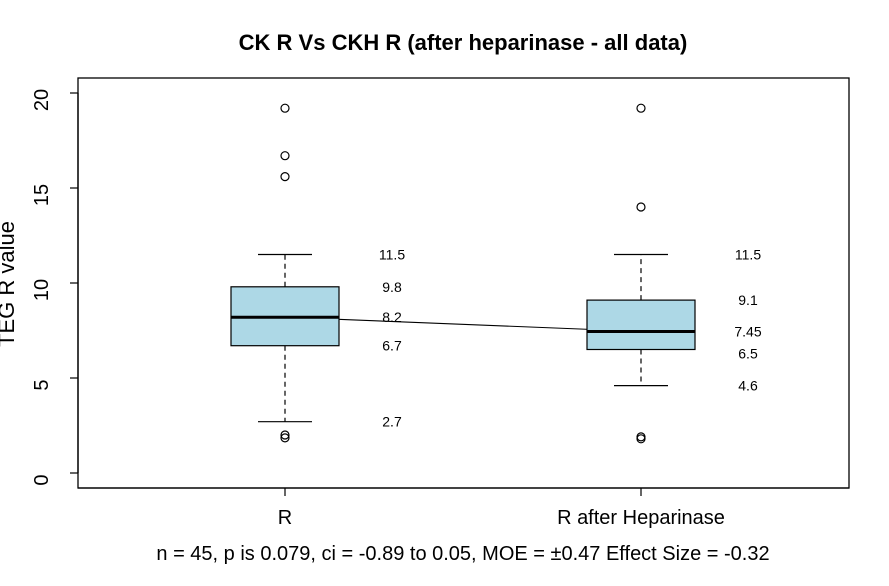 The width and height of the screenshot is (889, 586). I want to click on y-tick-label-1: 0, so click(42, 479).